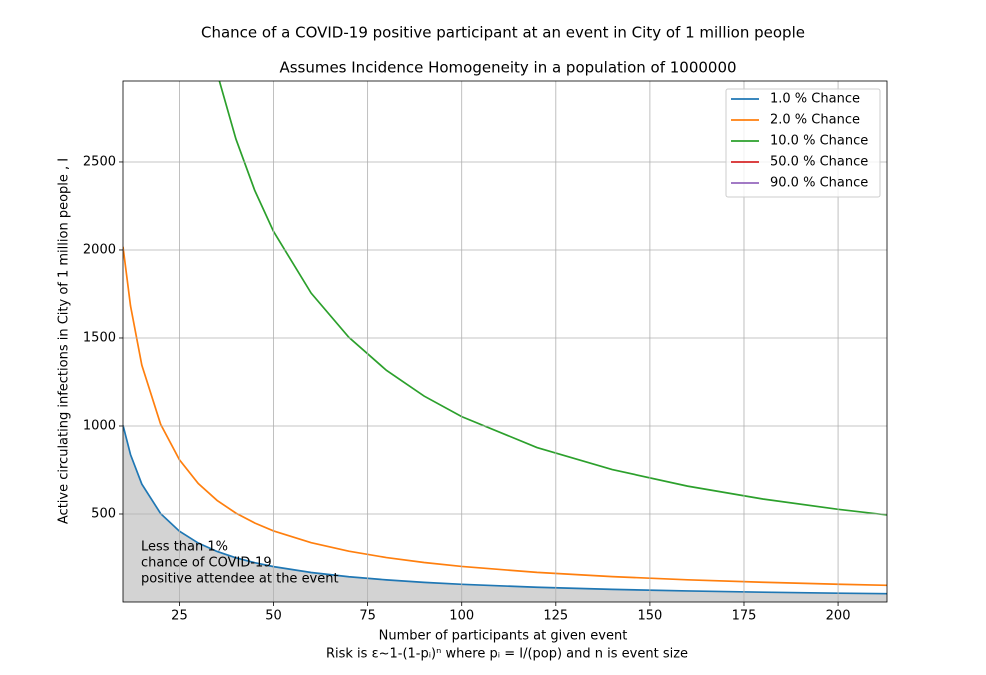 This screenshot has height=675, width=986. I want to click on x-tick-label: 50, so click(273, 616).